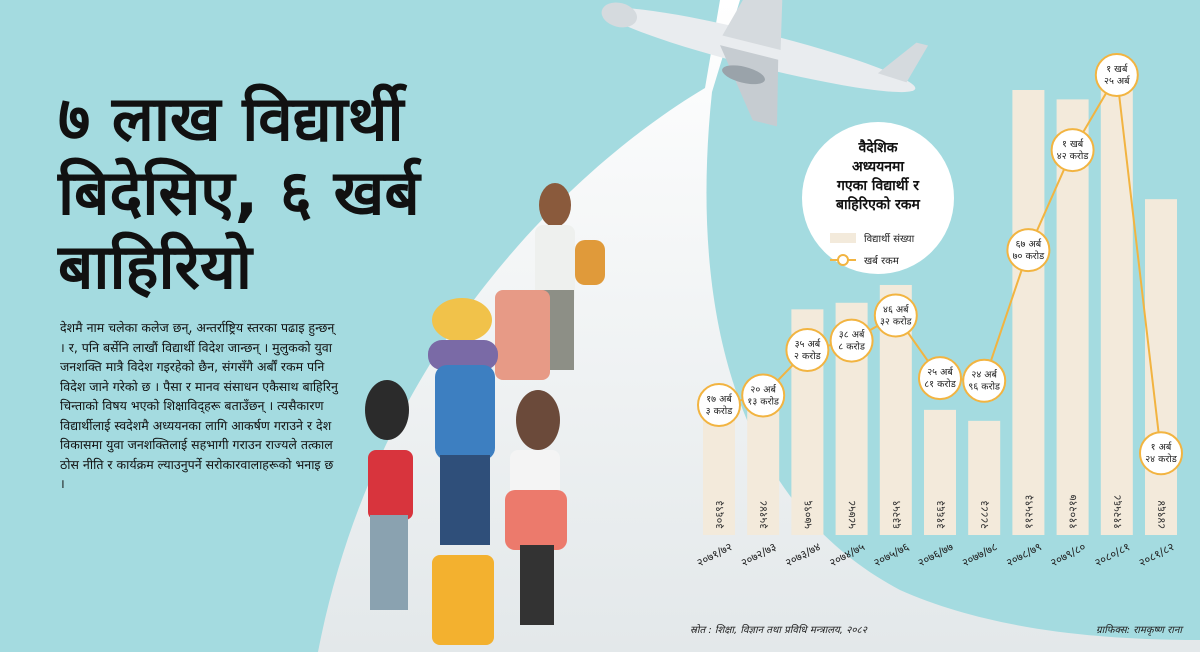 The width and height of the screenshot is (1200, 652). What do you see at coordinates (852, 347) in the screenshot?
I see `money-label-line: ८ करोड` at bounding box center [852, 347].